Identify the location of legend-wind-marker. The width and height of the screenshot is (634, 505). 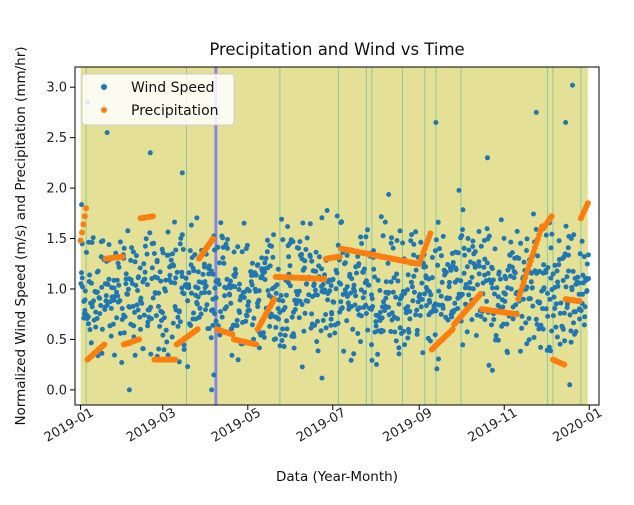
(104, 87).